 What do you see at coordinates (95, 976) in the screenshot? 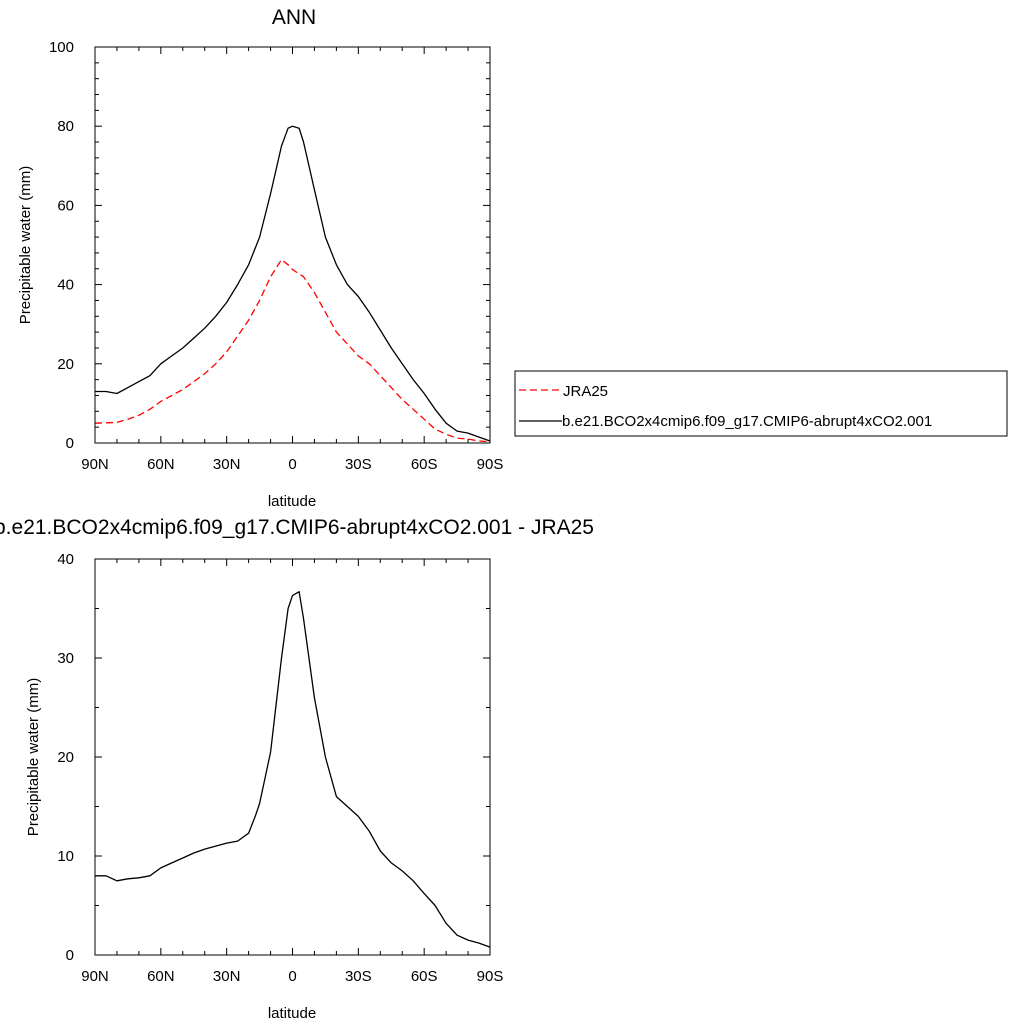
I see `bottom-chart-x-tick-label: 90N` at bounding box center [95, 976].